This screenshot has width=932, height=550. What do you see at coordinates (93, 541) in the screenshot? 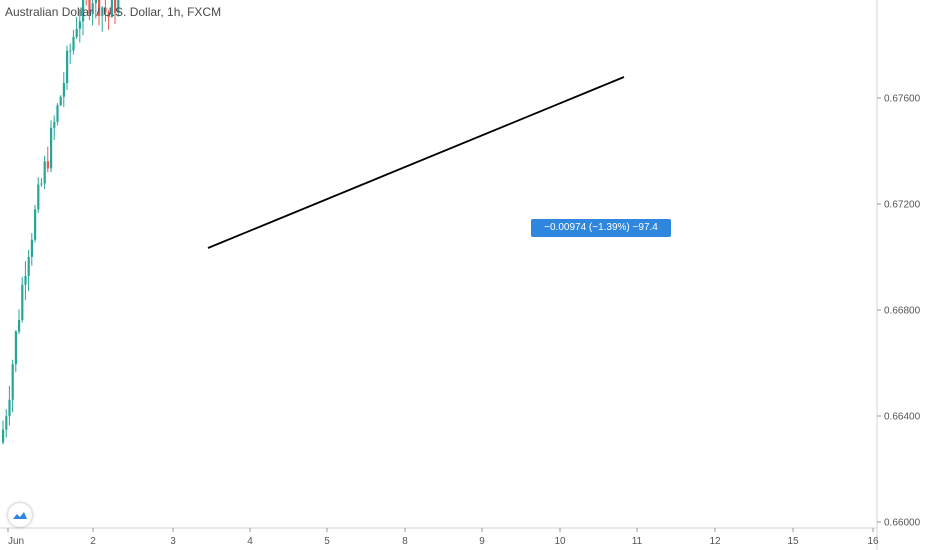
I see `time-tick-label: 2` at bounding box center [93, 541].